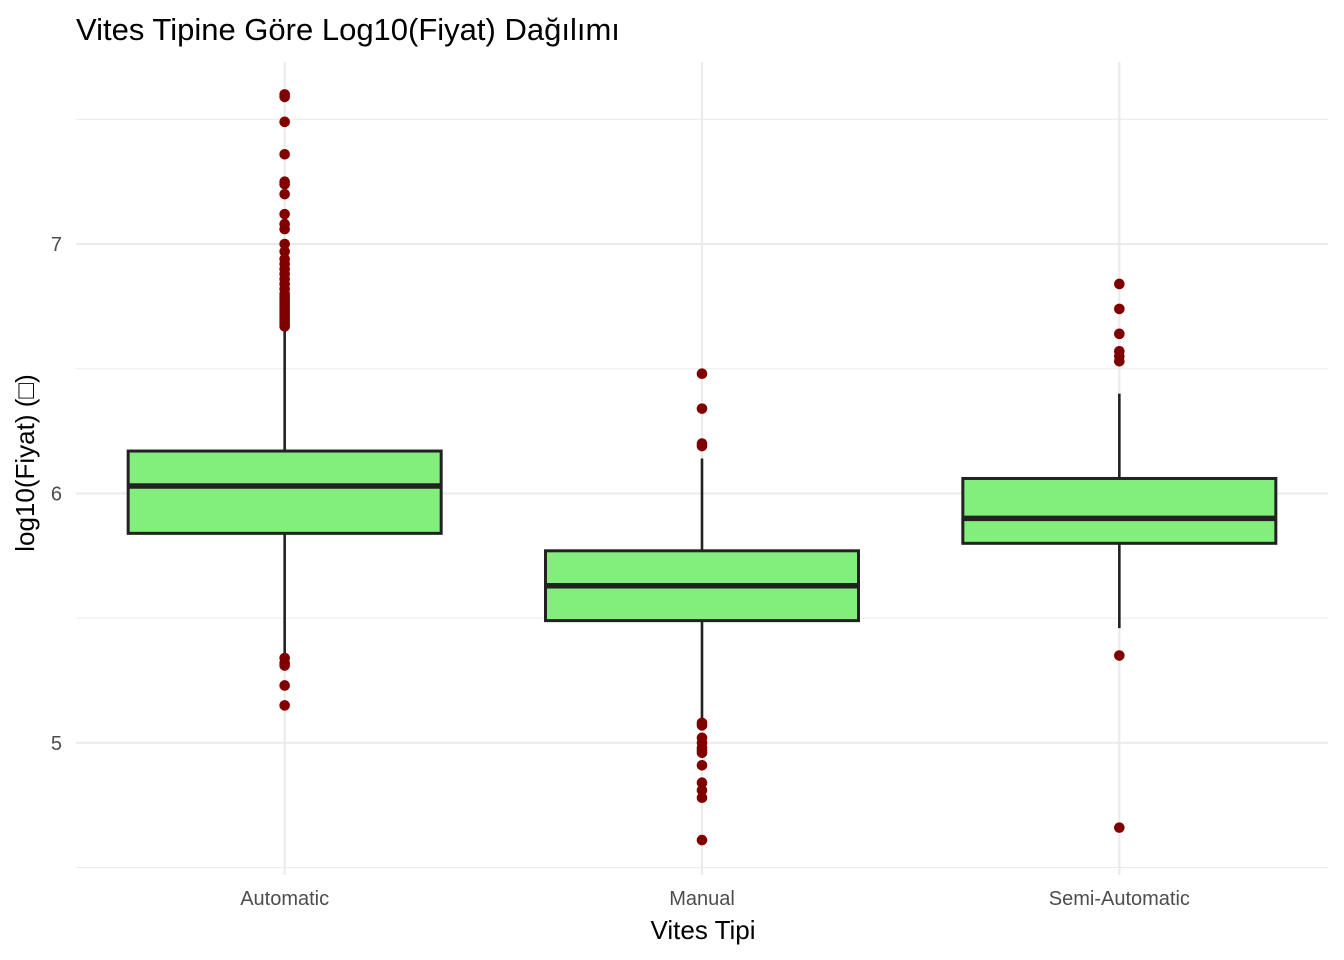 Image resolution: width=1344 pixels, height=960 pixels. What do you see at coordinates (1119, 899) in the screenshot?
I see `x-tick-label: Semi-Automatic` at bounding box center [1119, 899].